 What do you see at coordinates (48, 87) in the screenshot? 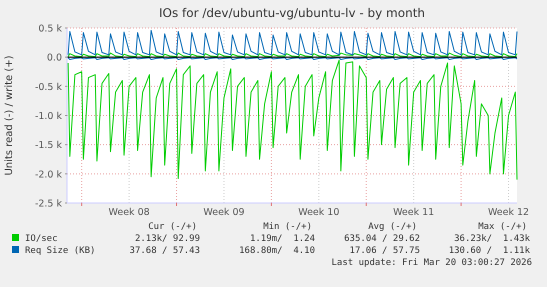
I see `y-tick-label: -0.5 k` at bounding box center [48, 87].